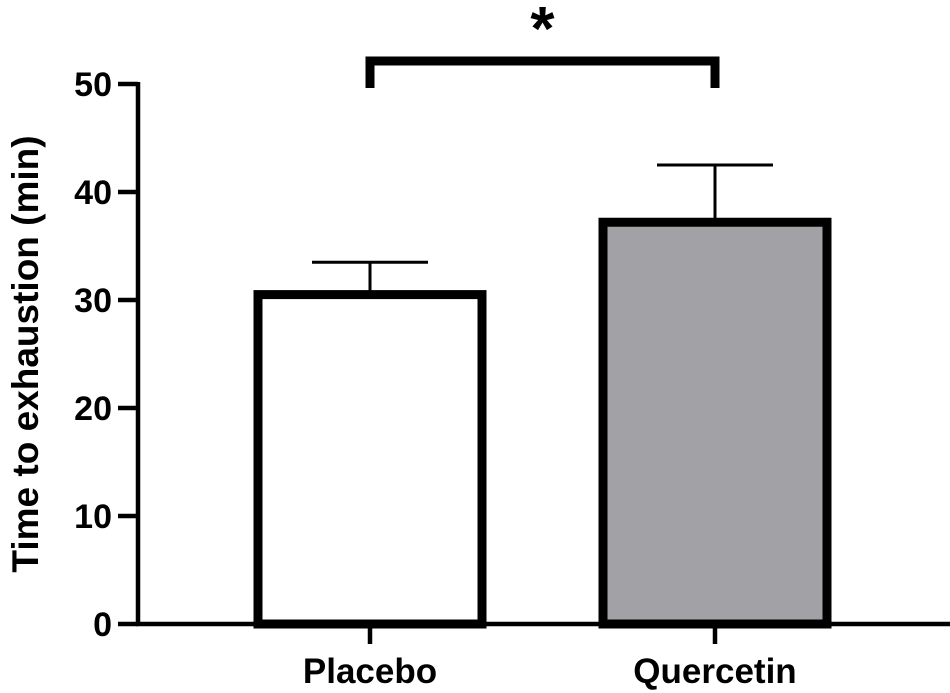 The image size is (950, 693). I want to click on bar-placebo, so click(370, 459).